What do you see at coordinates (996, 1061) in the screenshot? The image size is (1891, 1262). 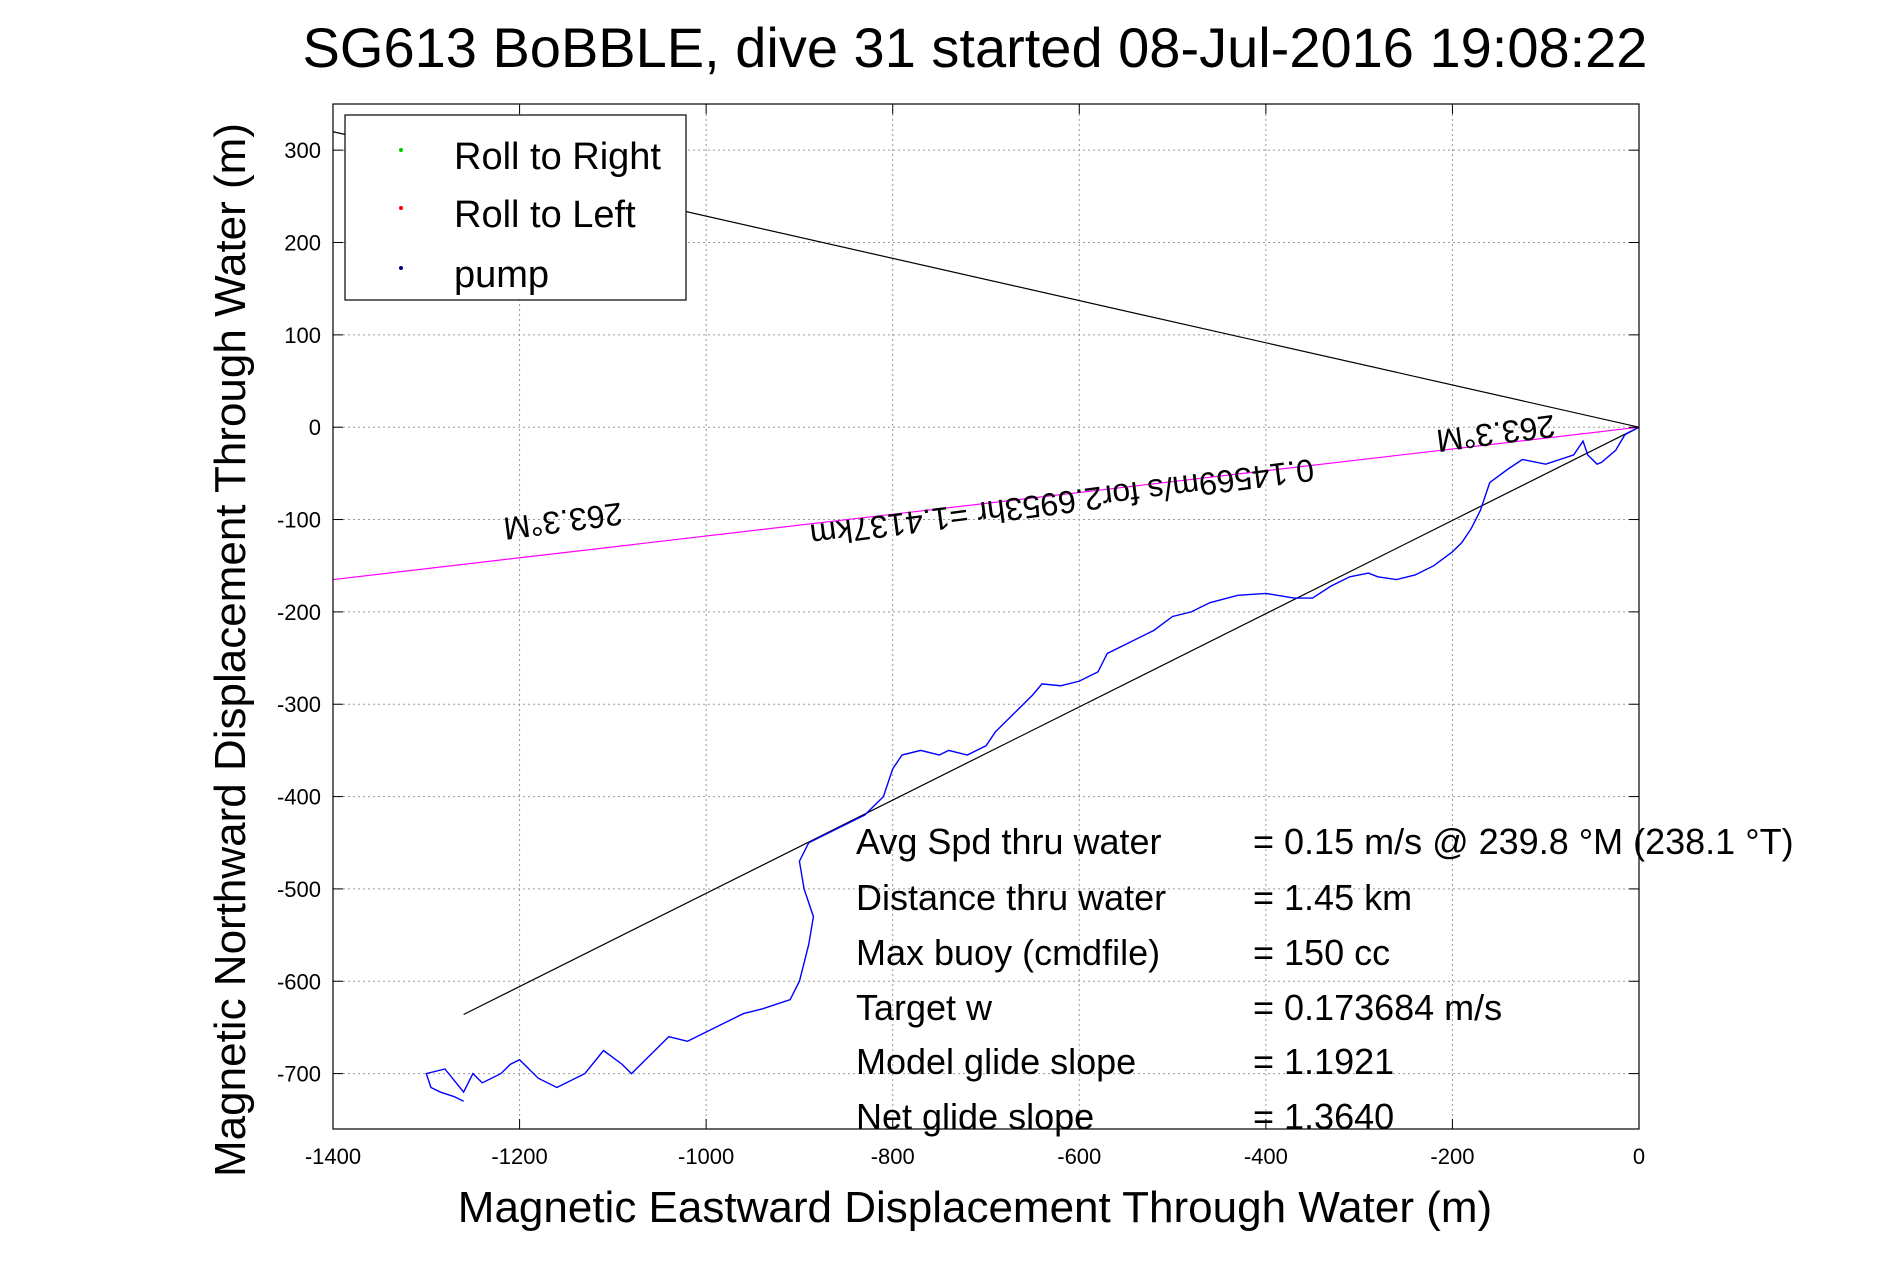 I see `stat-label-model-glide: Model glide slope` at bounding box center [996, 1061].